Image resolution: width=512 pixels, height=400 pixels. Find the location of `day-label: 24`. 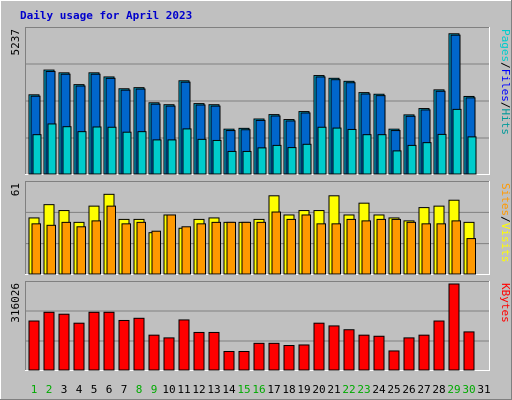

day-label: 24 is located at coordinates (379, 389).